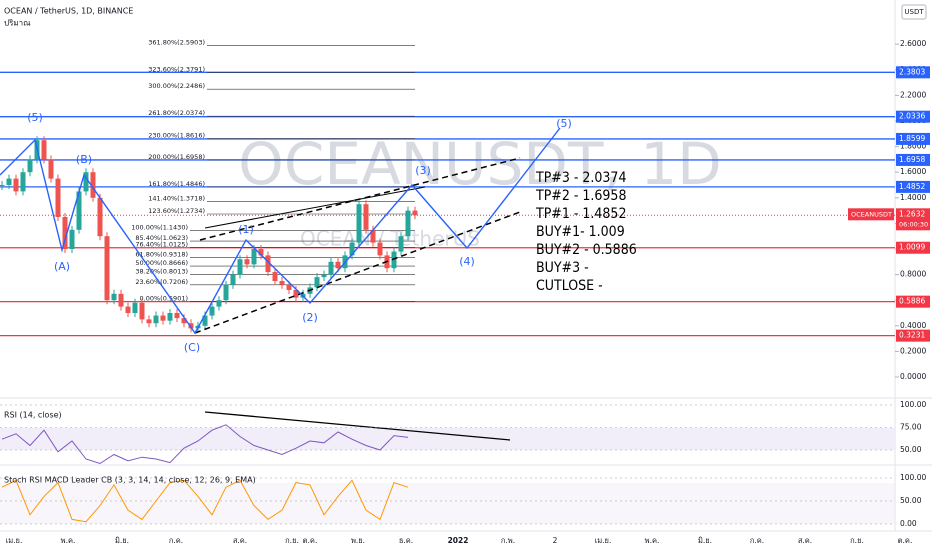 The height and width of the screenshot is (550, 932). What do you see at coordinates (480, 164) in the screenshot?
I see `watermark-title: OCEANUSDT, 1D` at bounding box center [480, 164].